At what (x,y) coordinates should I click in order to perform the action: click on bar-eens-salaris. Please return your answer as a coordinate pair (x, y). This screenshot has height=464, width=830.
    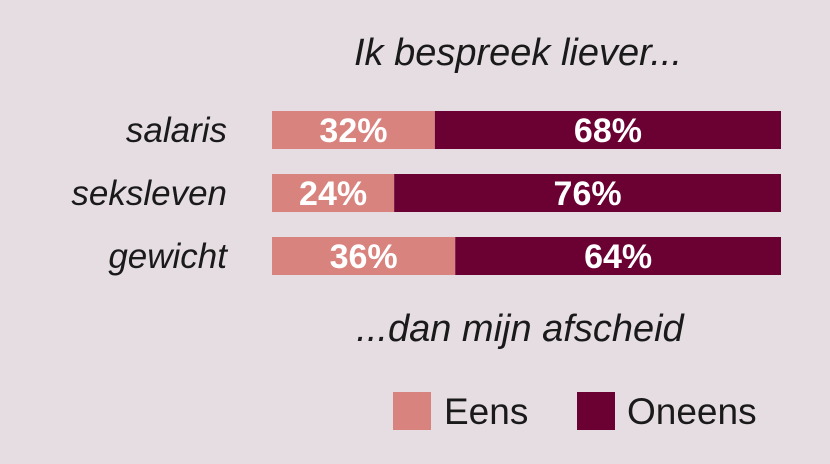
    Looking at the image, I should click on (353, 130).